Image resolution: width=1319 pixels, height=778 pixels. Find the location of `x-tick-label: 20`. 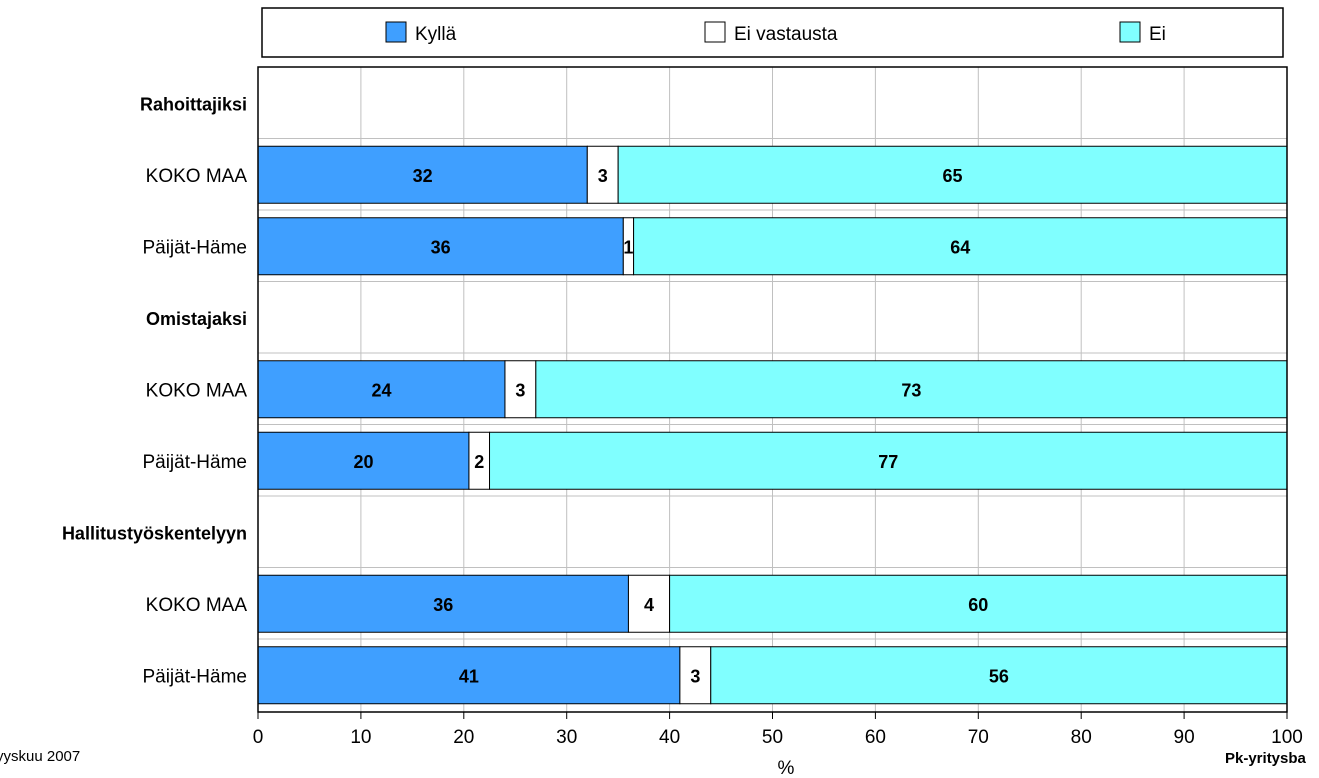

x-tick-label: 20 is located at coordinates (463, 737).